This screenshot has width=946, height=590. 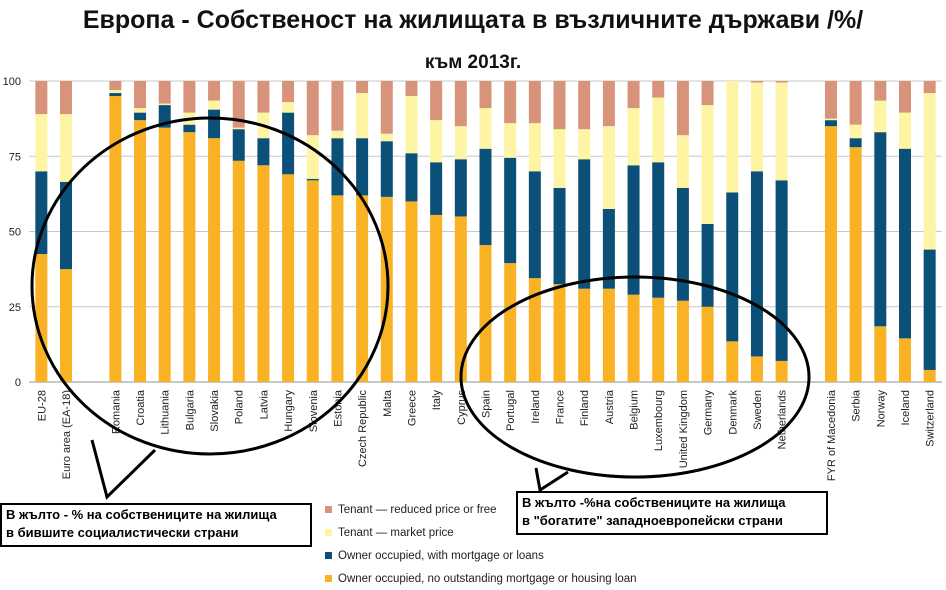 What do you see at coordinates (141, 514) in the screenshot?
I see `annotation-line: В жълто - % на собствениците на жилища` at bounding box center [141, 514].